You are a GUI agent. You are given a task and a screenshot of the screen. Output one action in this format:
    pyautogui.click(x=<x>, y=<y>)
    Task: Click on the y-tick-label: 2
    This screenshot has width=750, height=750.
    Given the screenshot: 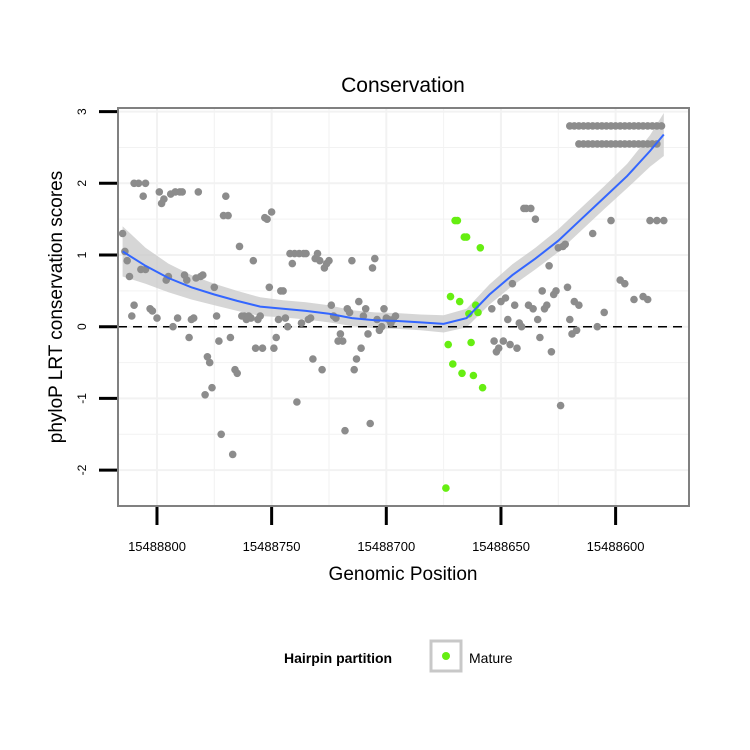 What is the action you would take?
    pyautogui.click(x=82, y=183)
    